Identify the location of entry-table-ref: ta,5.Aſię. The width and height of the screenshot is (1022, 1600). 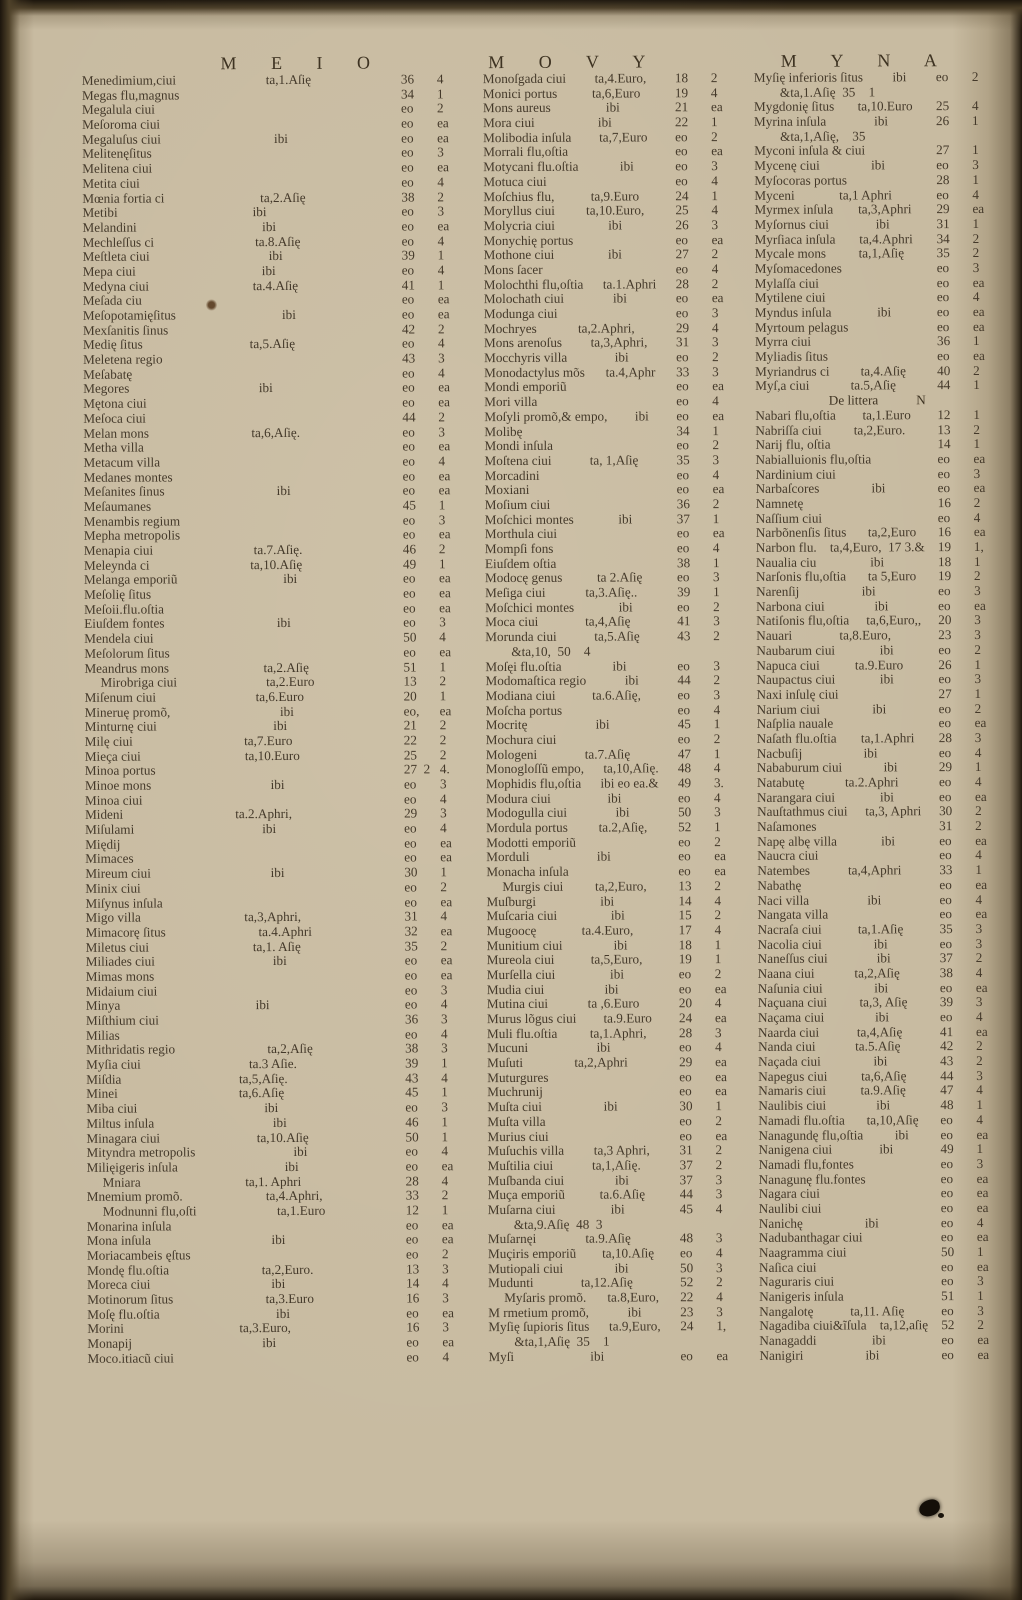
(617, 636).